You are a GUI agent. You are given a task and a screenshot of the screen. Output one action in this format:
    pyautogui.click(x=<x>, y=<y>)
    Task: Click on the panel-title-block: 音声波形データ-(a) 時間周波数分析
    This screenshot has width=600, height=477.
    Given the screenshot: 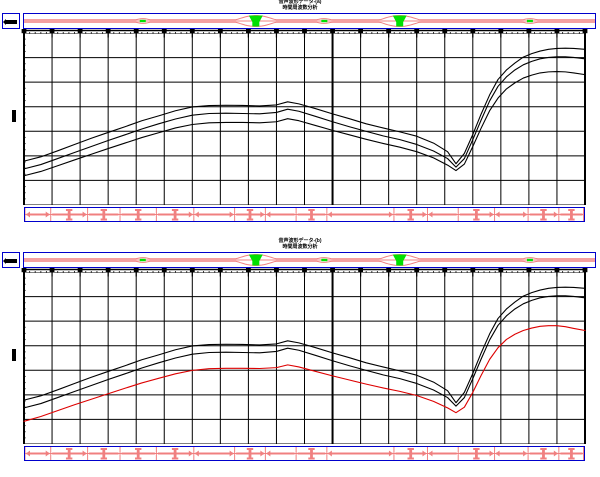 What is the action you would take?
    pyautogui.click(x=300, y=6)
    